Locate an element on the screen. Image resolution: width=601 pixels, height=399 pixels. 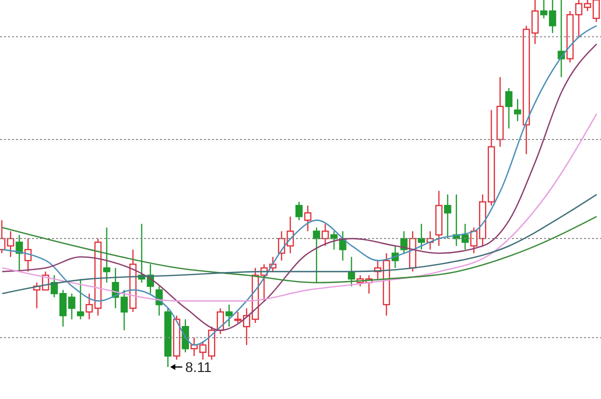
annotation: 8.11 is located at coordinates (198, 367).